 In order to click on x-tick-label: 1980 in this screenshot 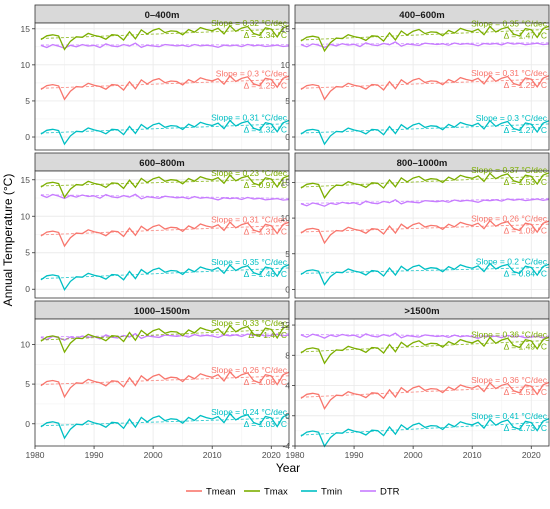, I will do `click(35, 455)`.